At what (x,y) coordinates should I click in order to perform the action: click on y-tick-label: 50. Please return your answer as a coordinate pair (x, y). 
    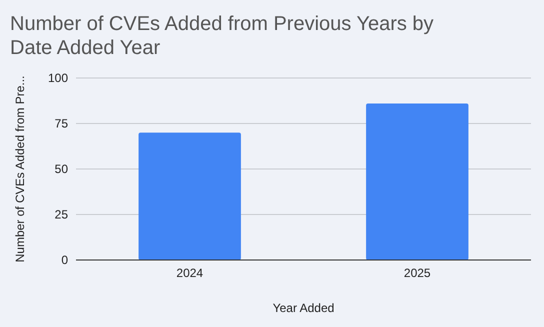
    Looking at the image, I should click on (61, 169).